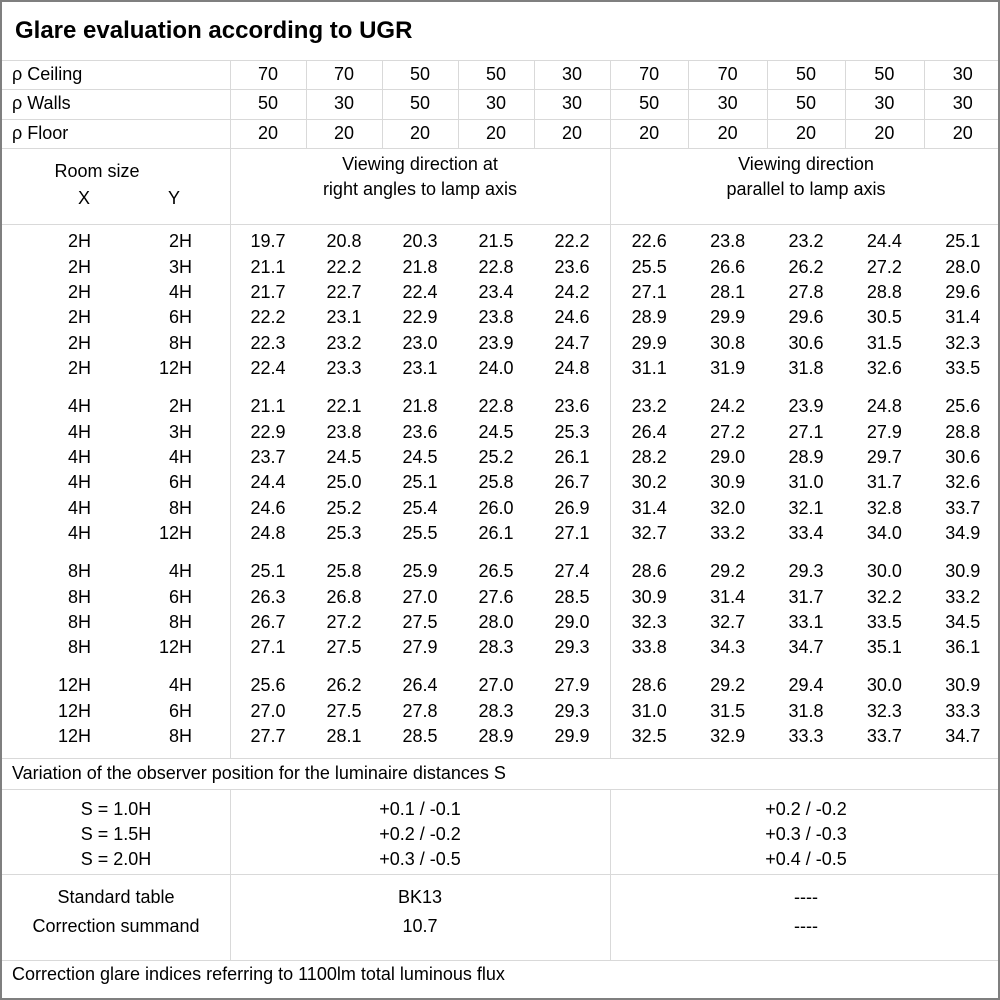 Image resolution: width=1000 pixels, height=1000 pixels. I want to click on ugr-value-right-angle: 23.0, so click(420, 342).